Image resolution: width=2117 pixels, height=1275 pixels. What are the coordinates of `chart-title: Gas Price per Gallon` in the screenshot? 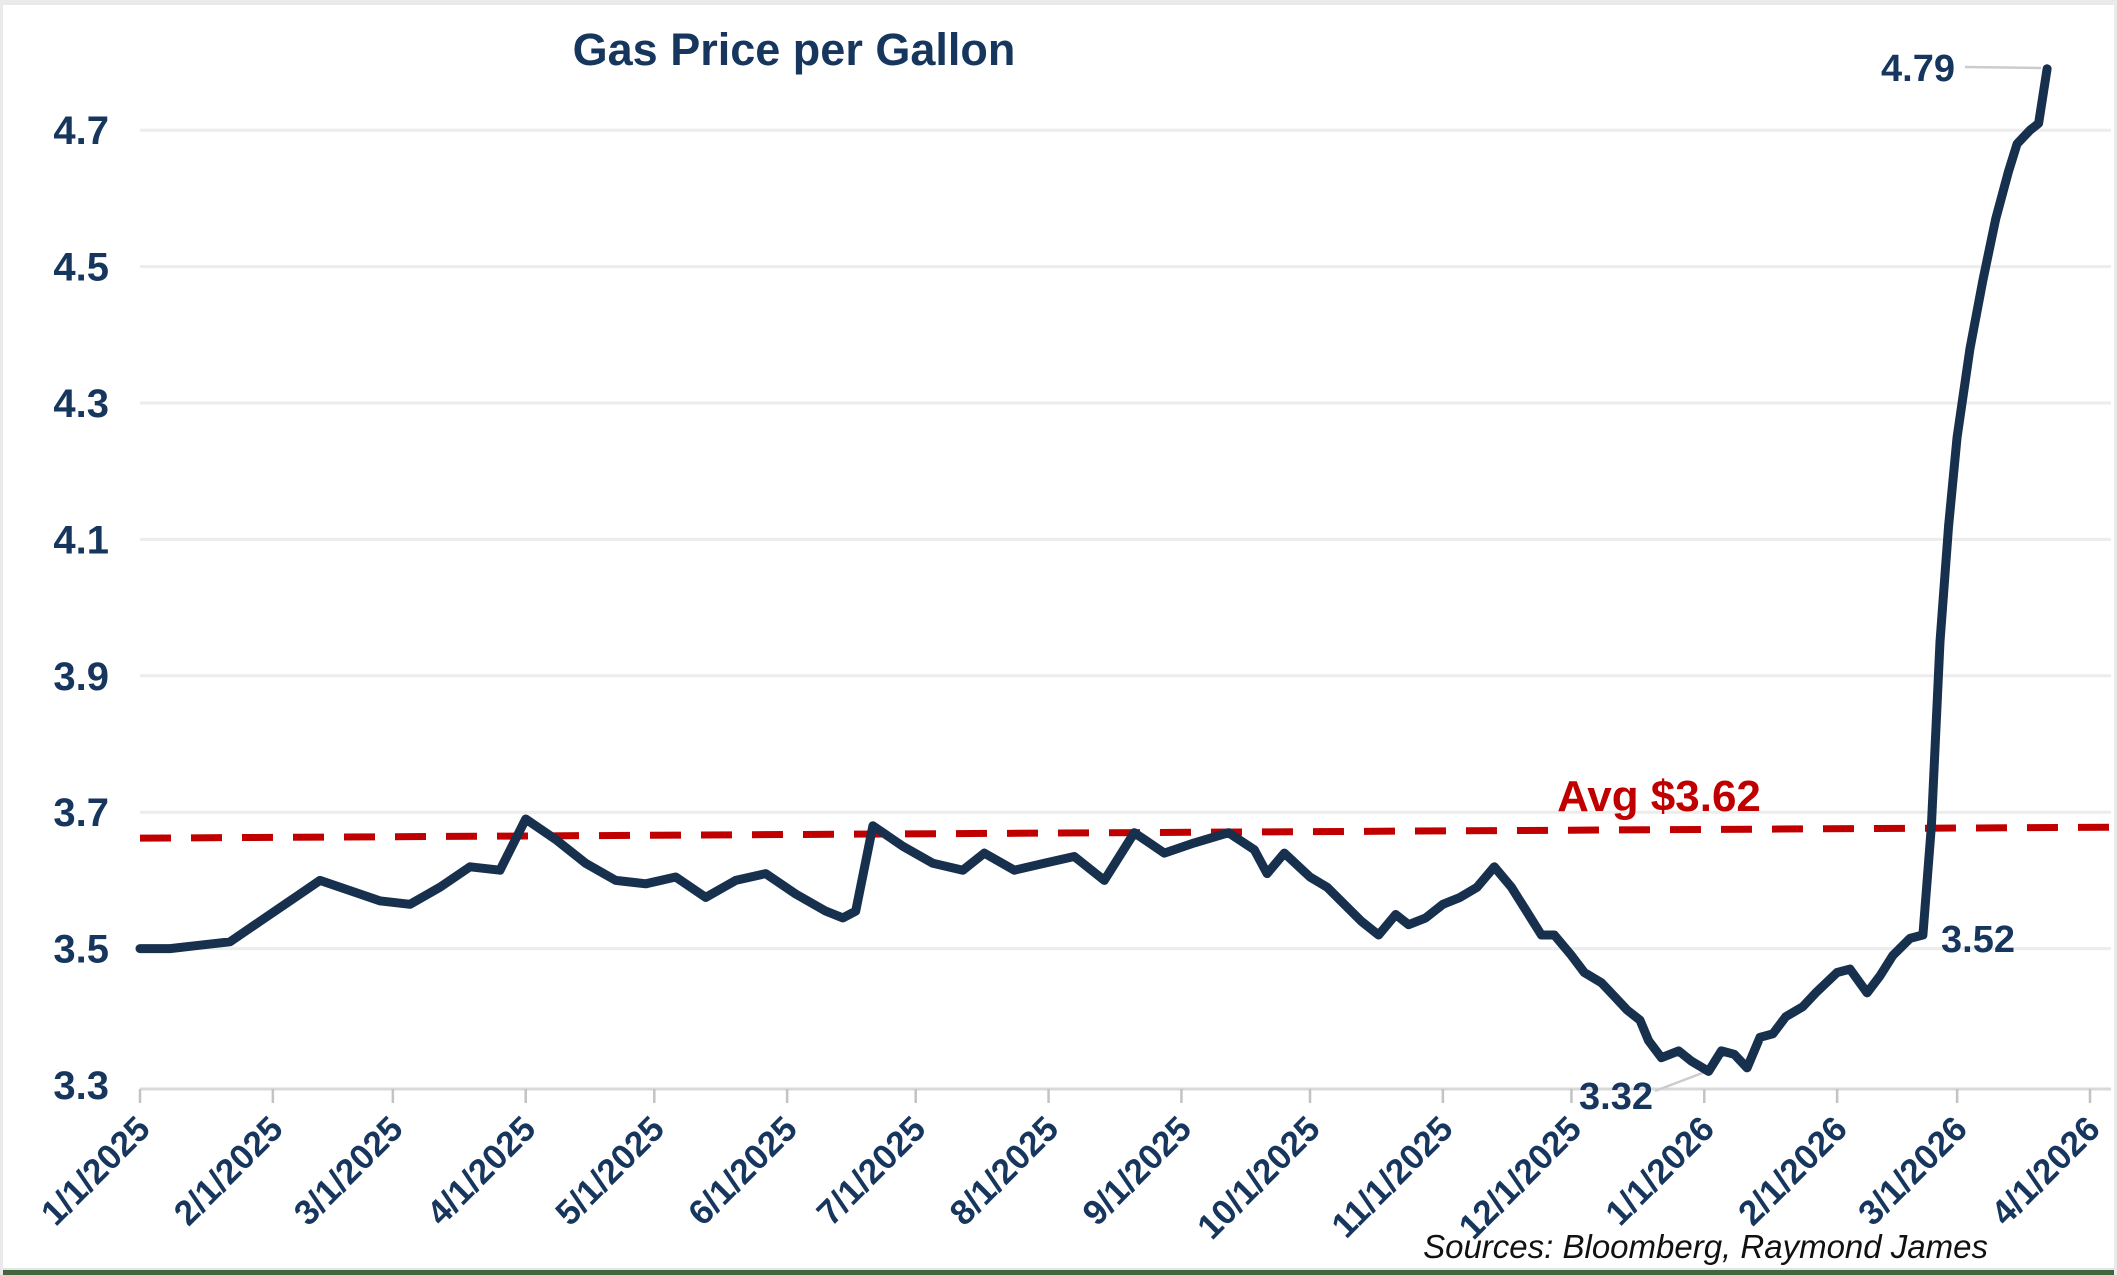 It's located at (794, 49).